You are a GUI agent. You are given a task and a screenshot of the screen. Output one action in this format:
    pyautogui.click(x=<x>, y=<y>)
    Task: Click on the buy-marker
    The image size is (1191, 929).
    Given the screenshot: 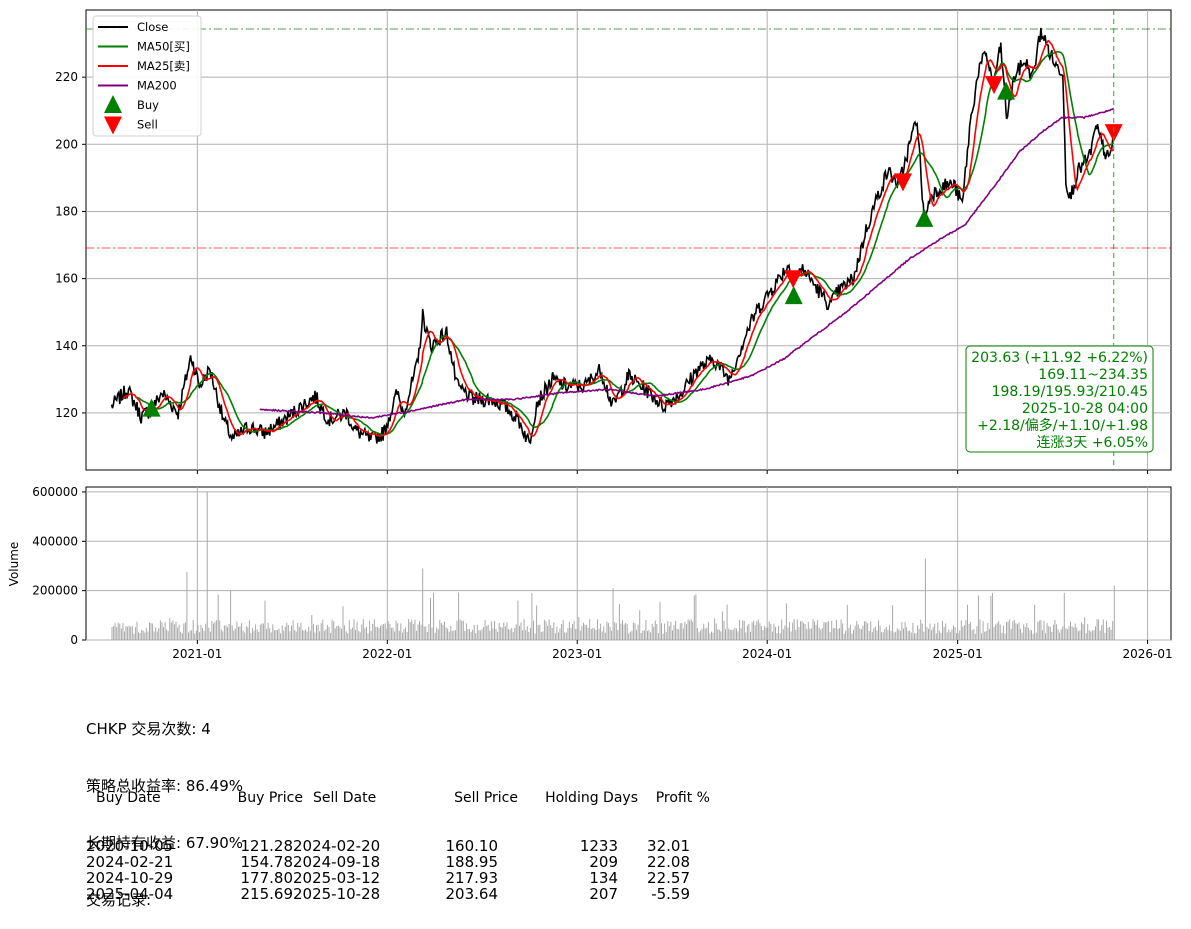 What is the action you would take?
    pyautogui.click(x=793, y=295)
    